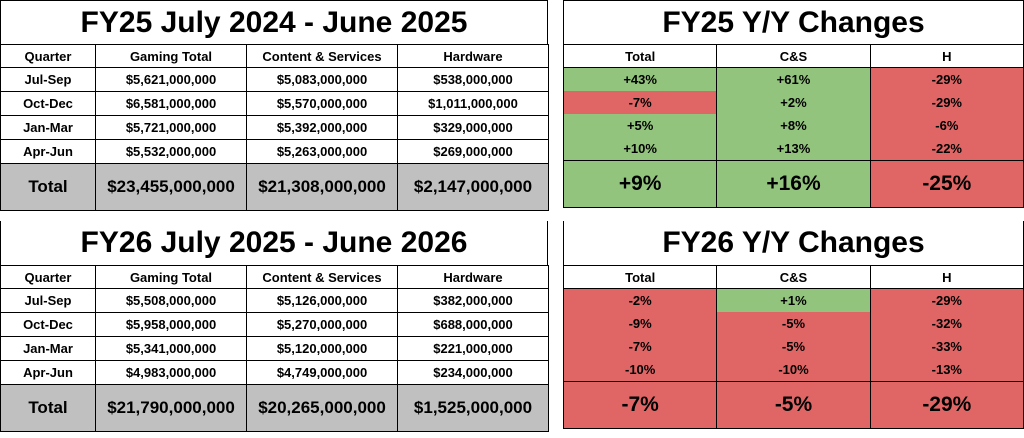  Describe the element at coordinates (793, 102) in the screenshot. I see `table-row: -7% +2% -29%` at that location.